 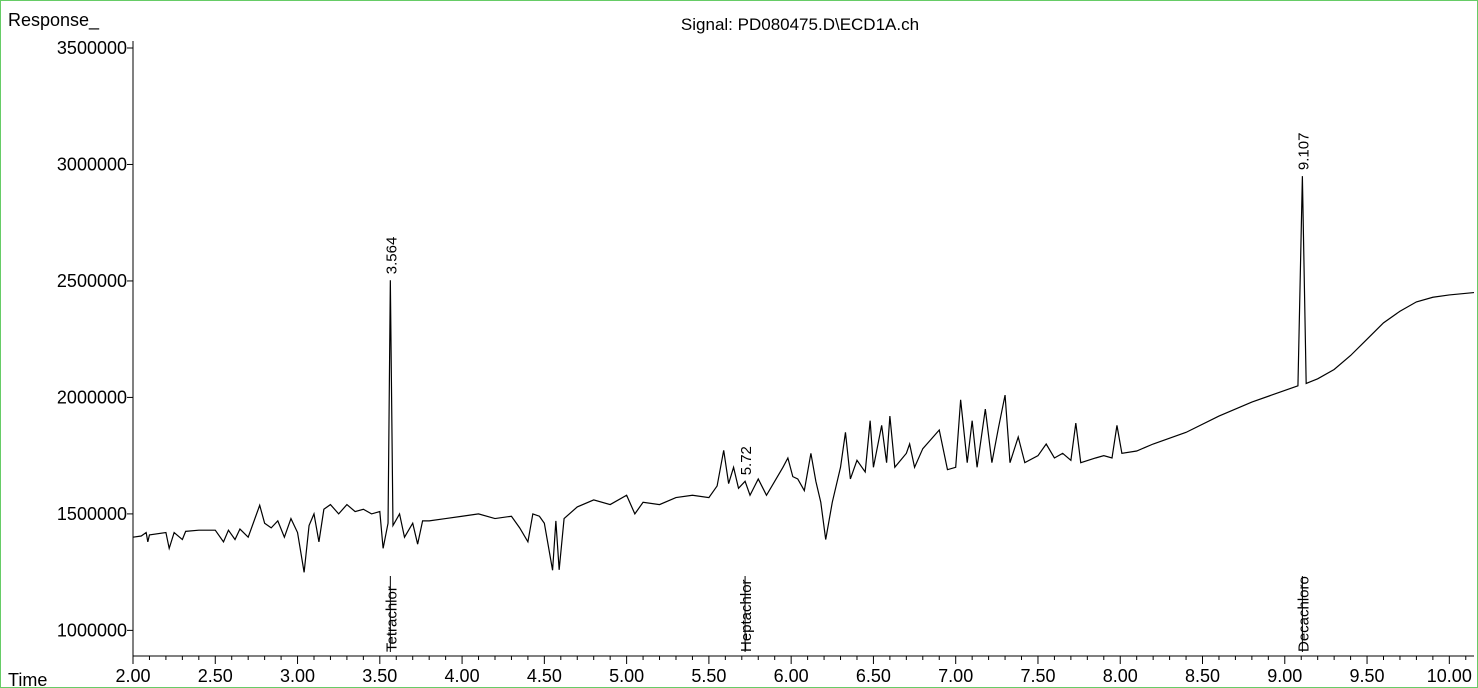 What do you see at coordinates (391, 256) in the screenshot?
I see `peak-rt-label: 3.564` at bounding box center [391, 256].